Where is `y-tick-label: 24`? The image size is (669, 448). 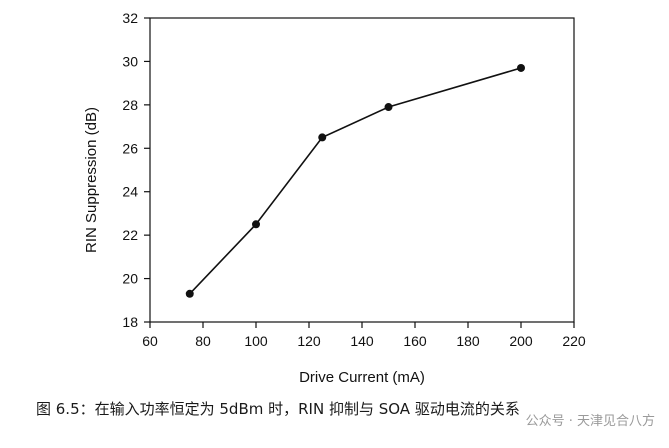
y-tick-label: 24 is located at coordinates (130, 192).